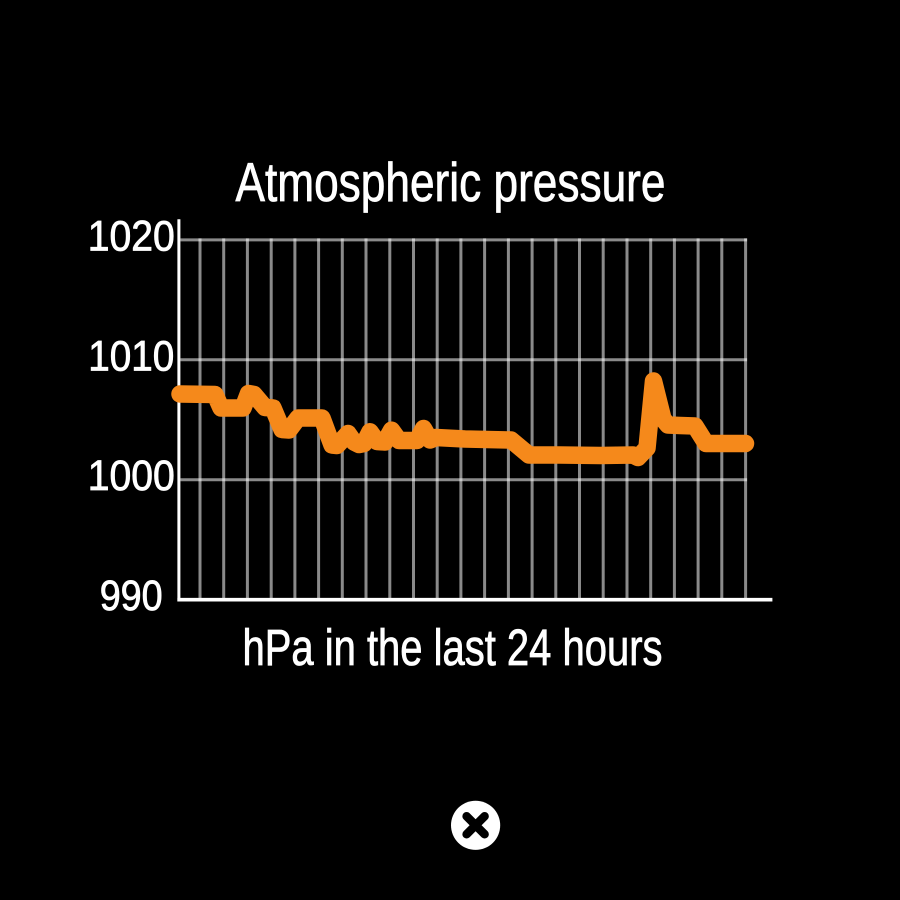 This screenshot has width=900, height=900. What do you see at coordinates (131, 356) in the screenshot?
I see `svg-text: 1010` at bounding box center [131, 356].